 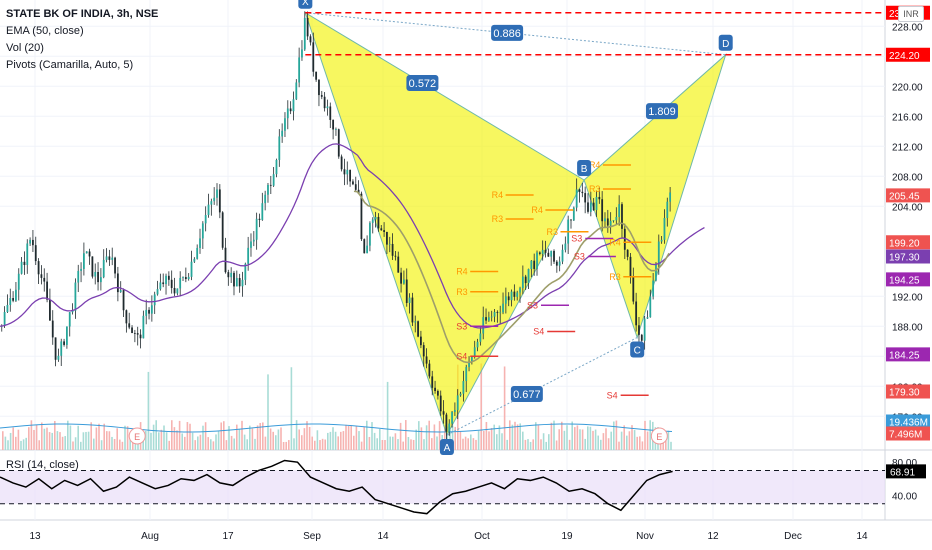 What do you see at coordinates (462, 292) in the screenshot?
I see `pivot-label: R3` at bounding box center [462, 292].